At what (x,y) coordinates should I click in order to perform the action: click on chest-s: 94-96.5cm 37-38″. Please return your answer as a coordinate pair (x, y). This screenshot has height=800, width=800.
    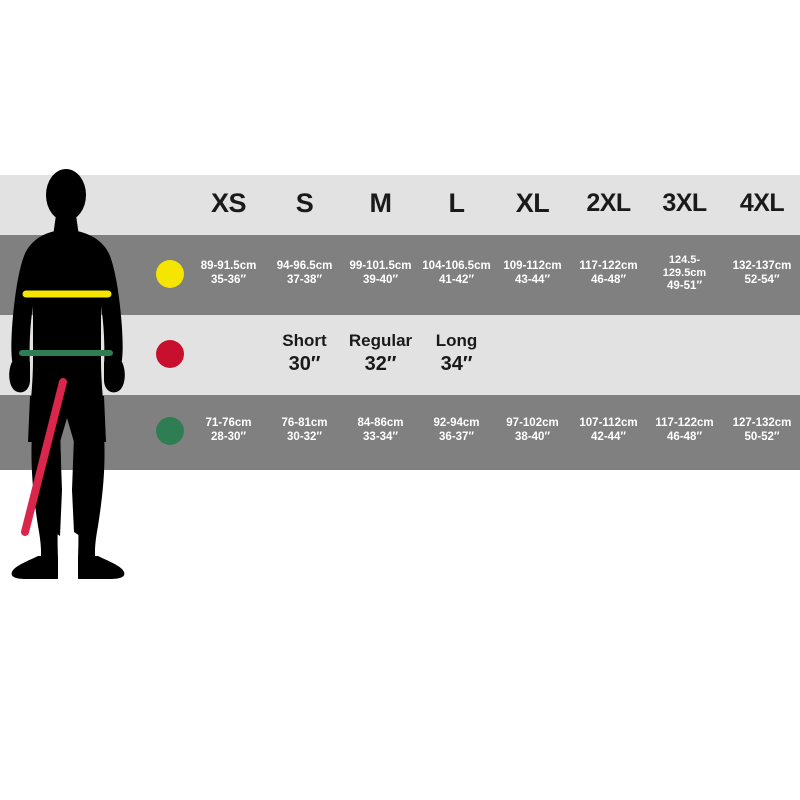
    Looking at the image, I should click on (304, 273).